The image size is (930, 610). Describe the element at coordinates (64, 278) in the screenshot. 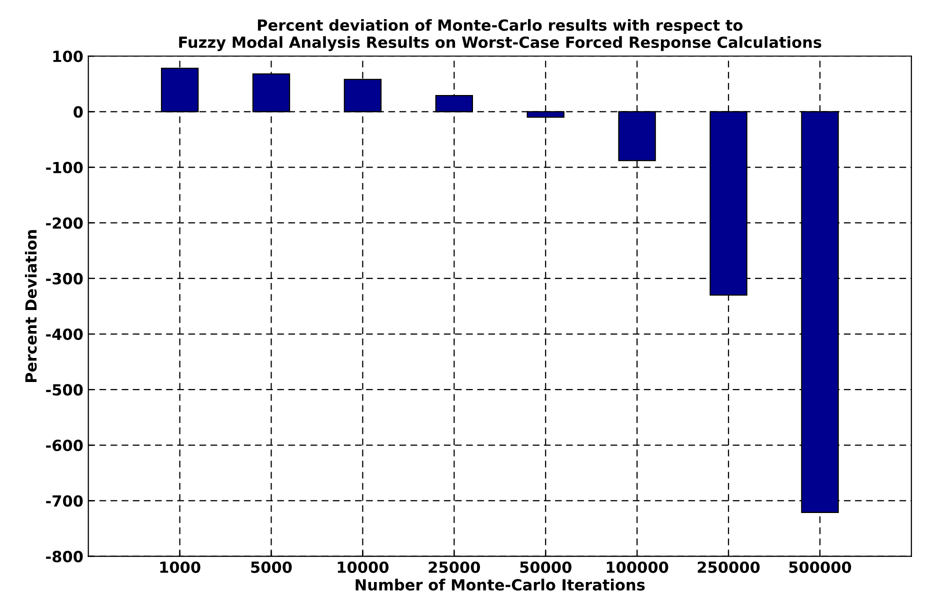

I see `y-tick-label: -300` at that location.